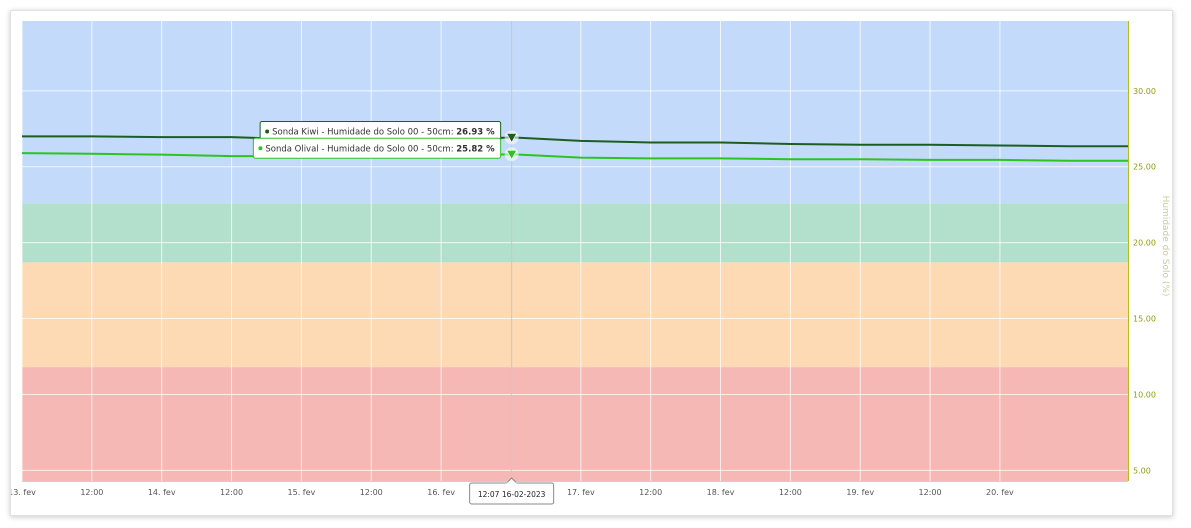 The height and width of the screenshot is (528, 1191). What do you see at coordinates (475, 149) in the screenshot?
I see `tooltip-value: 25.82 %` at bounding box center [475, 149].